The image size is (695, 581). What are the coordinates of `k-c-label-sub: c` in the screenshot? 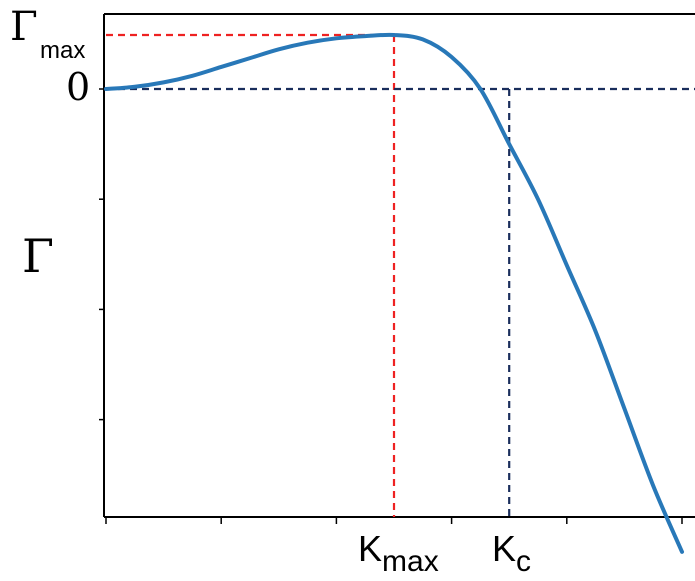 It's located at (523, 561).